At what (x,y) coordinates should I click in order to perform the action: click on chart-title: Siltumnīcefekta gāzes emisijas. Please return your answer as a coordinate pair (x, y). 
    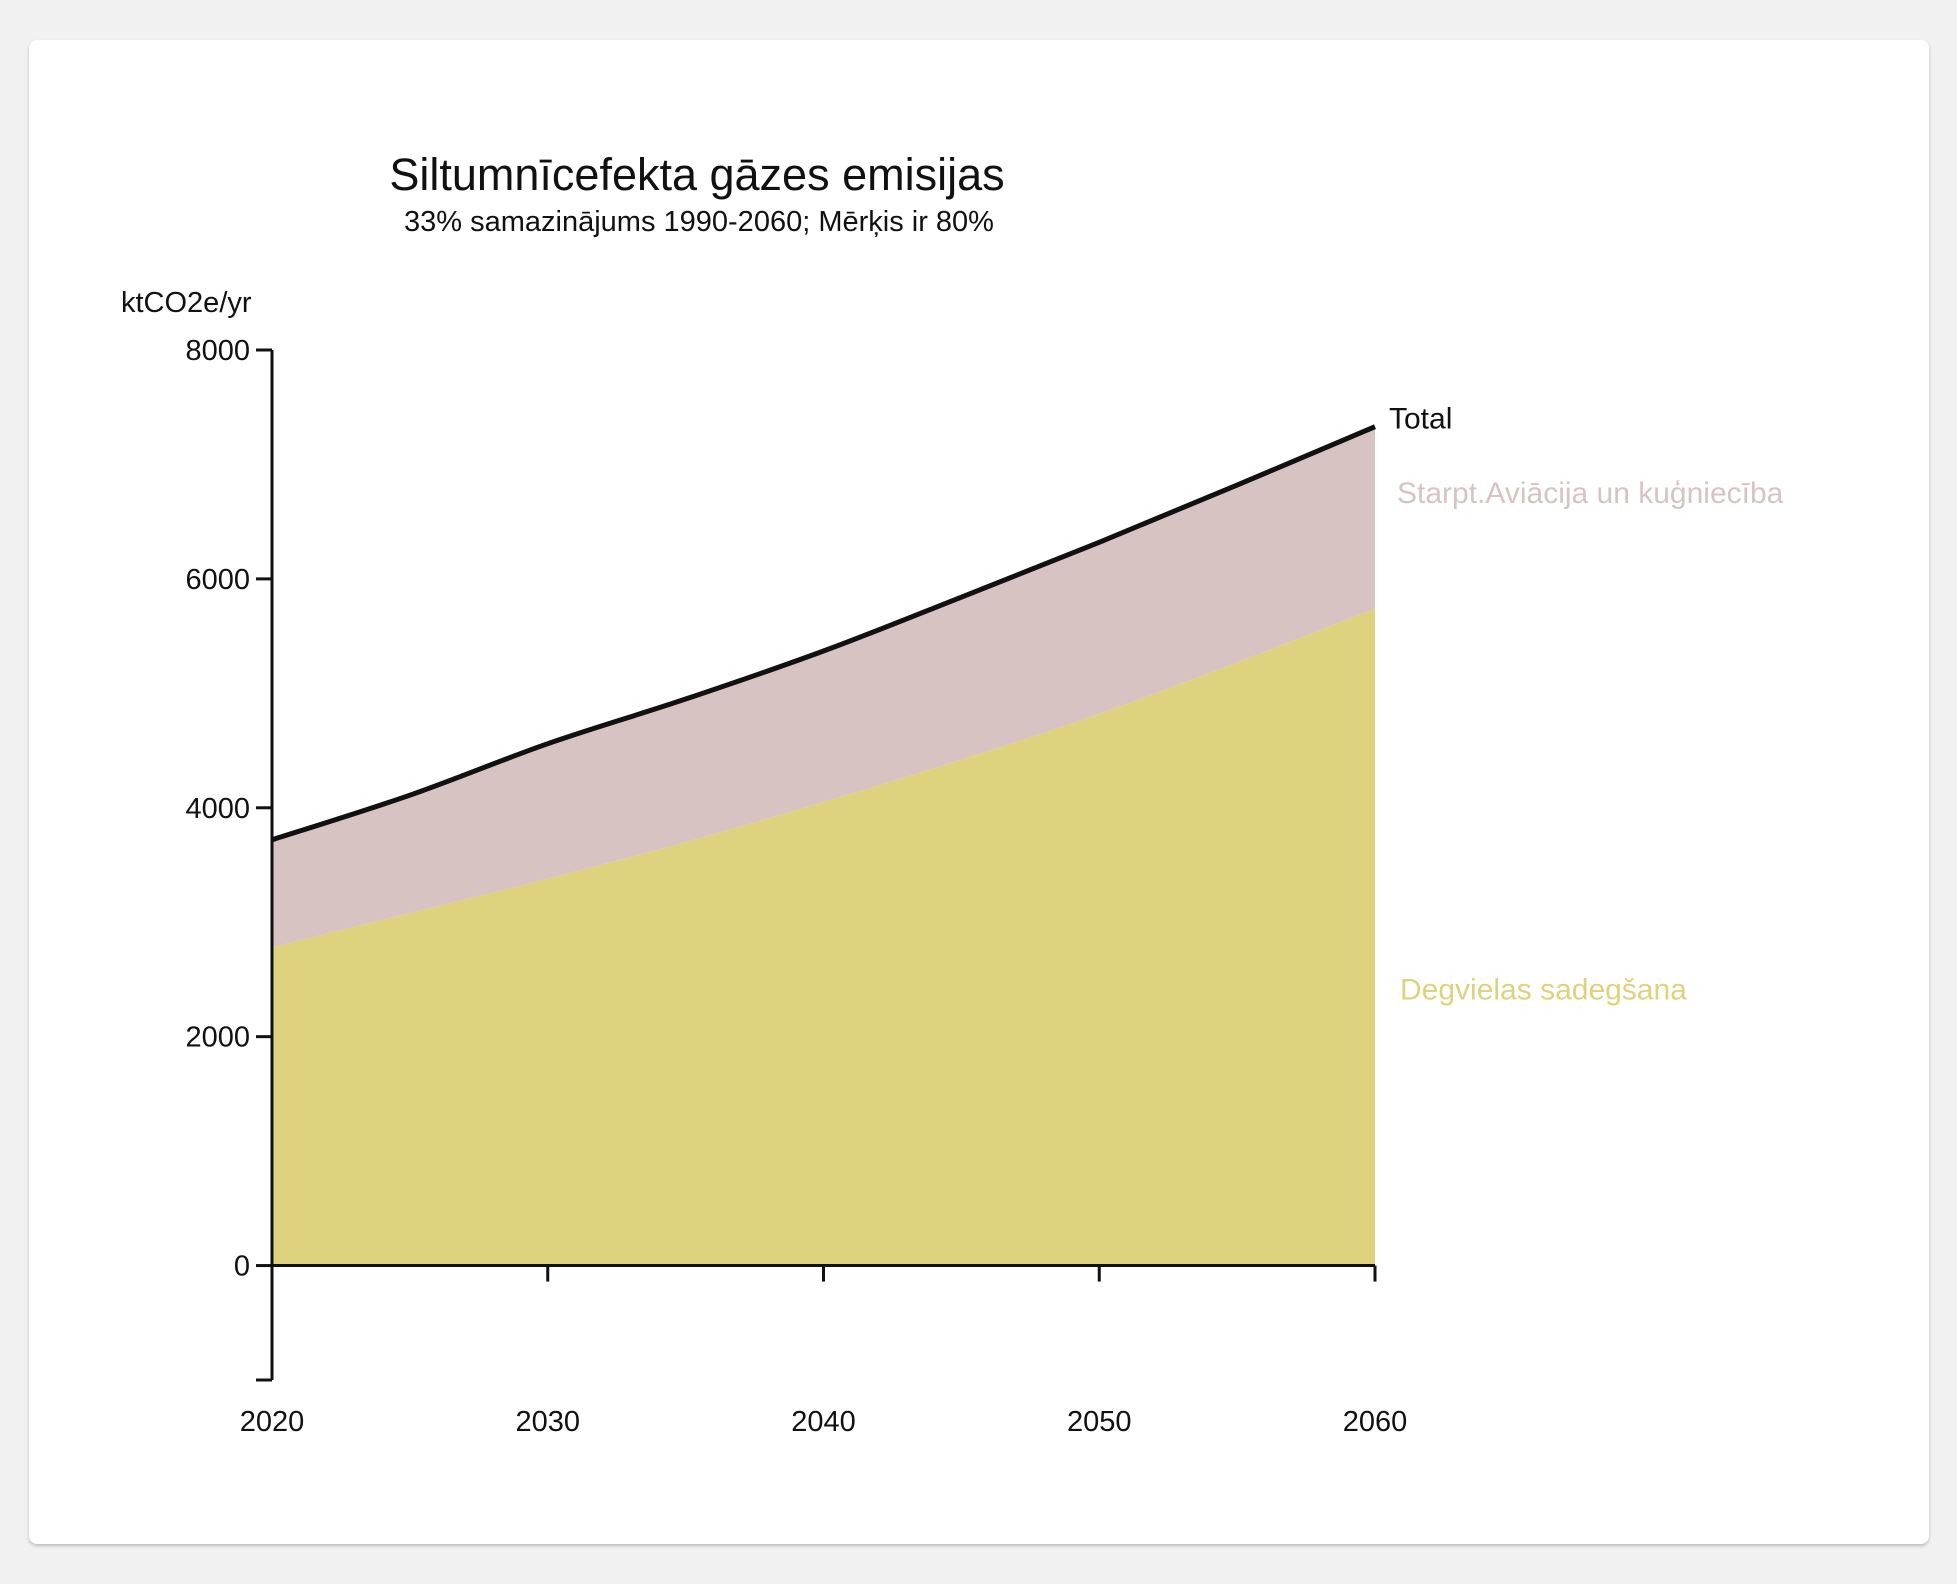
    Looking at the image, I should click on (696, 174).